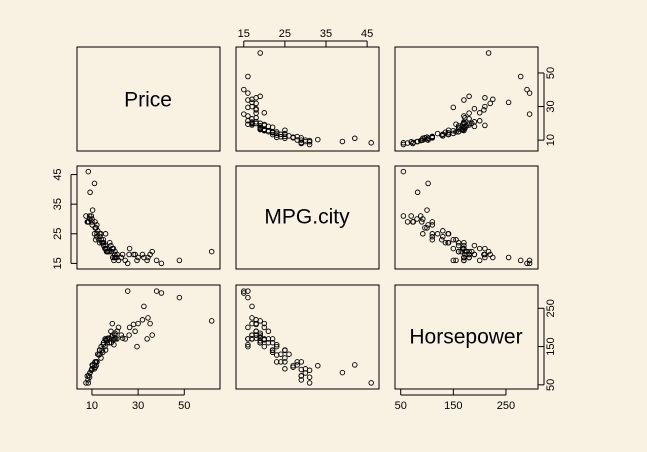  What do you see at coordinates (453, 406) in the screenshot?
I see `x-tick-label-horsepower: 150` at bounding box center [453, 406].